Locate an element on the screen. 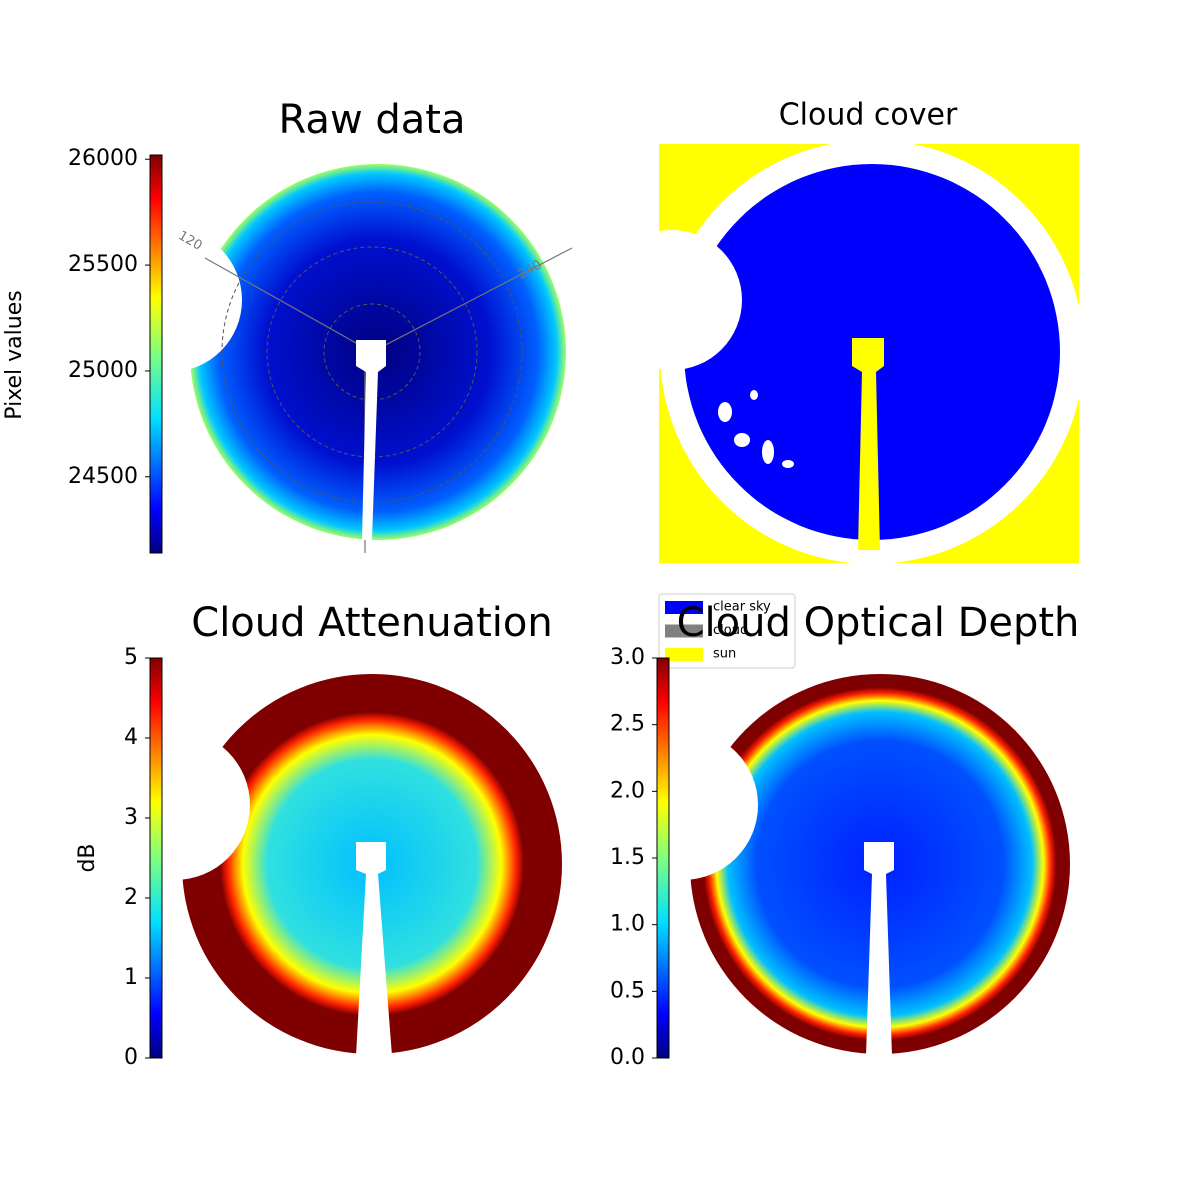  colorbar-tick-label: 4 is located at coordinates (131, 737).